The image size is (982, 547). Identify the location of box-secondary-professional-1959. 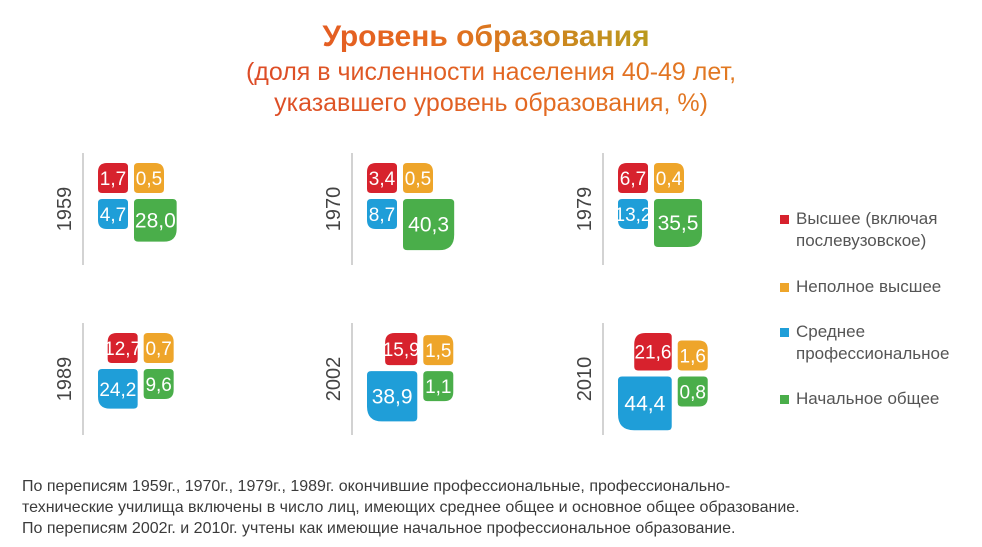
(113, 214).